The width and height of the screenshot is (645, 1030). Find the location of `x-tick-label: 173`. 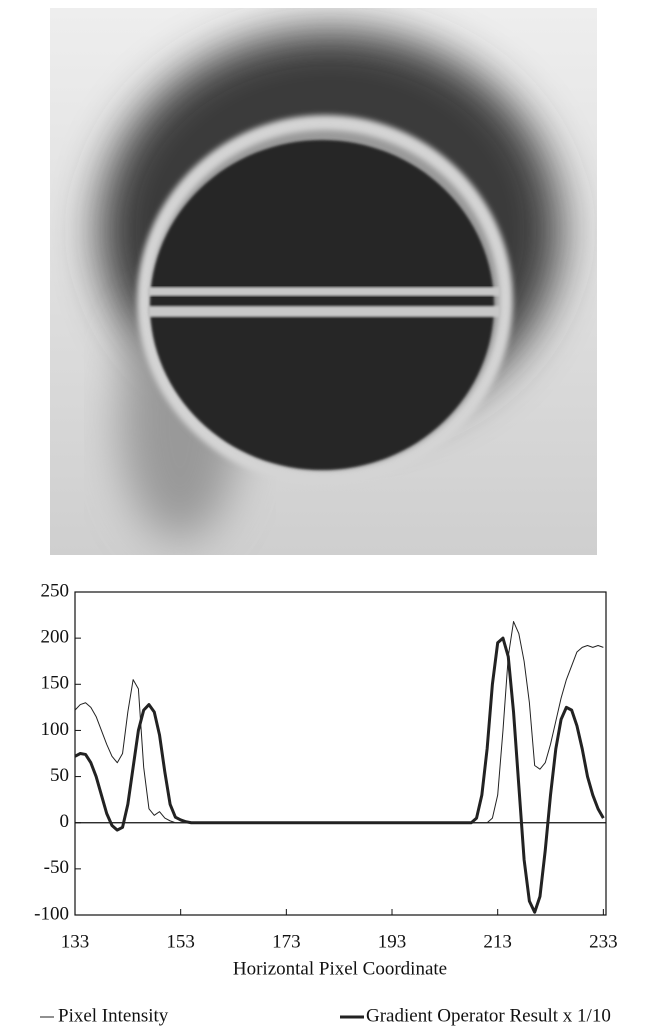

x-tick-label: 173 is located at coordinates (286, 941).